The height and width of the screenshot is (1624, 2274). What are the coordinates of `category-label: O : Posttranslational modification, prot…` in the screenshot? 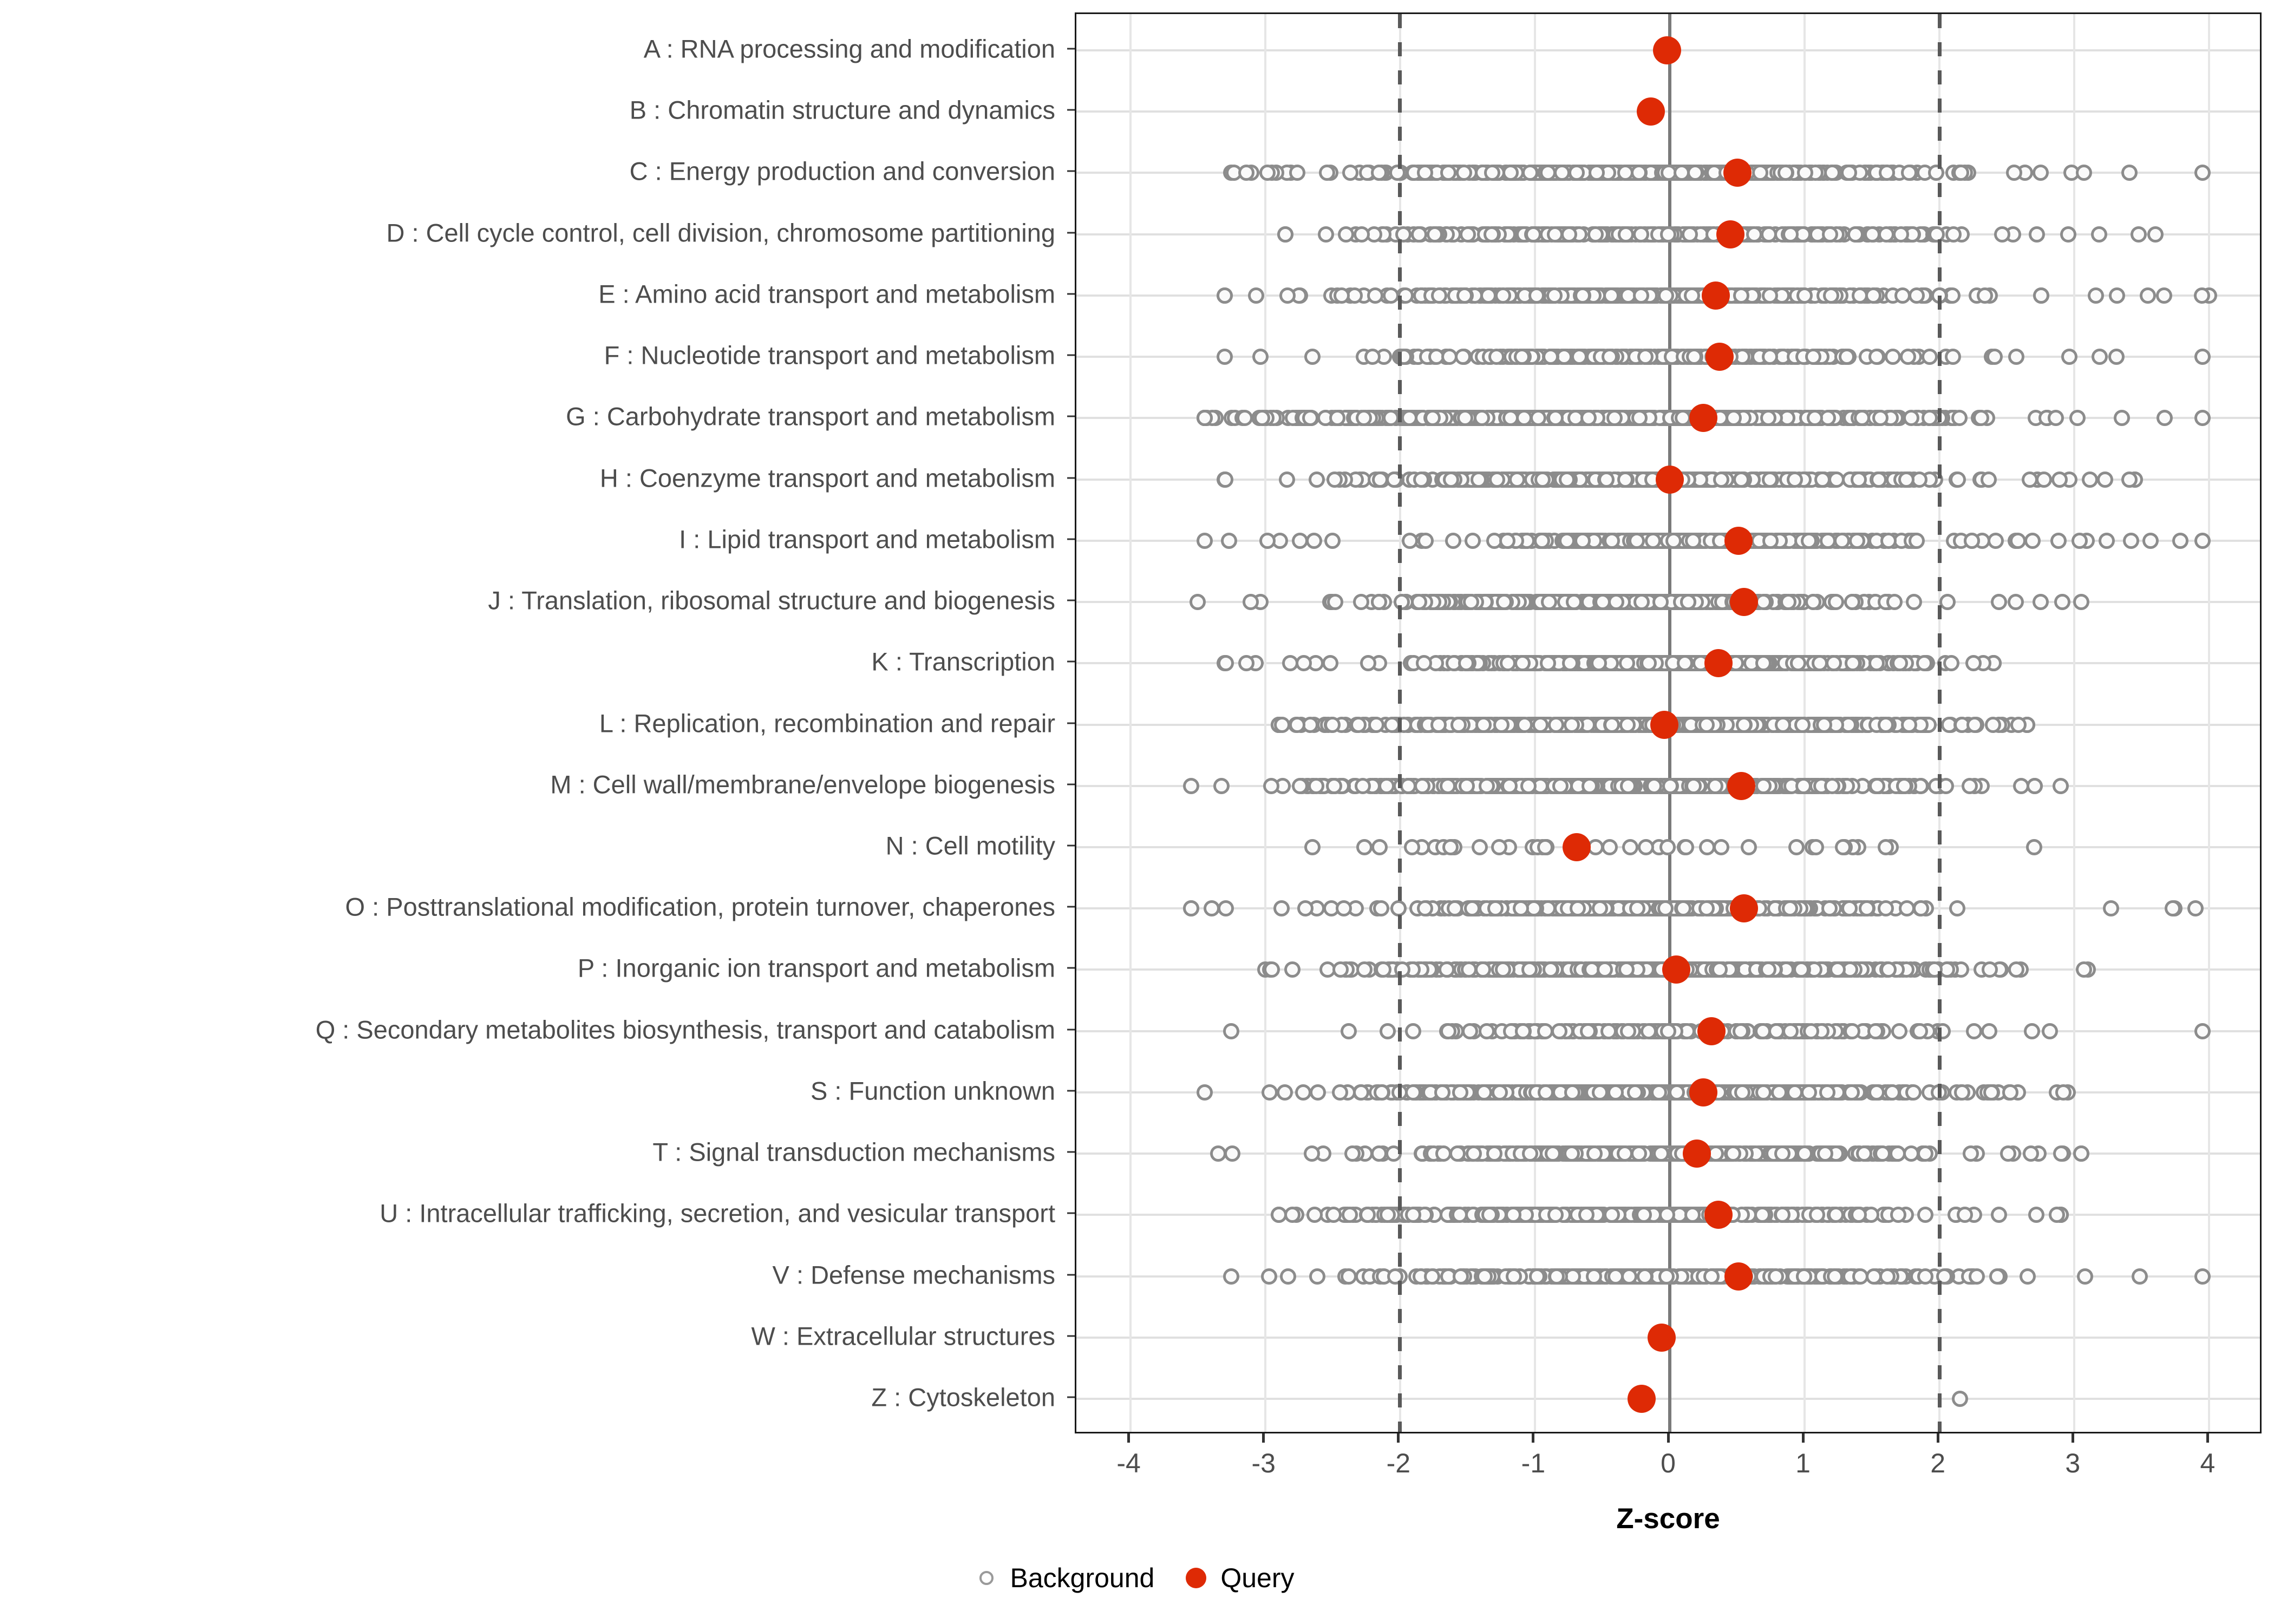 It's located at (700, 906).